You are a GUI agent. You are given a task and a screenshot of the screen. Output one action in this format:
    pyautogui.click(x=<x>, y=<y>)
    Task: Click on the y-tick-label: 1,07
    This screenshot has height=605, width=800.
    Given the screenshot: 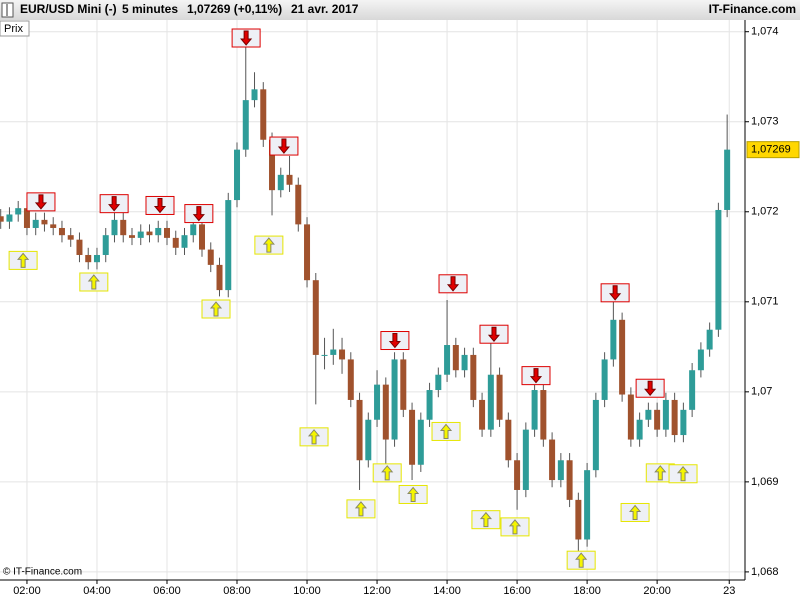 What is the action you would take?
    pyautogui.click(x=761, y=392)
    